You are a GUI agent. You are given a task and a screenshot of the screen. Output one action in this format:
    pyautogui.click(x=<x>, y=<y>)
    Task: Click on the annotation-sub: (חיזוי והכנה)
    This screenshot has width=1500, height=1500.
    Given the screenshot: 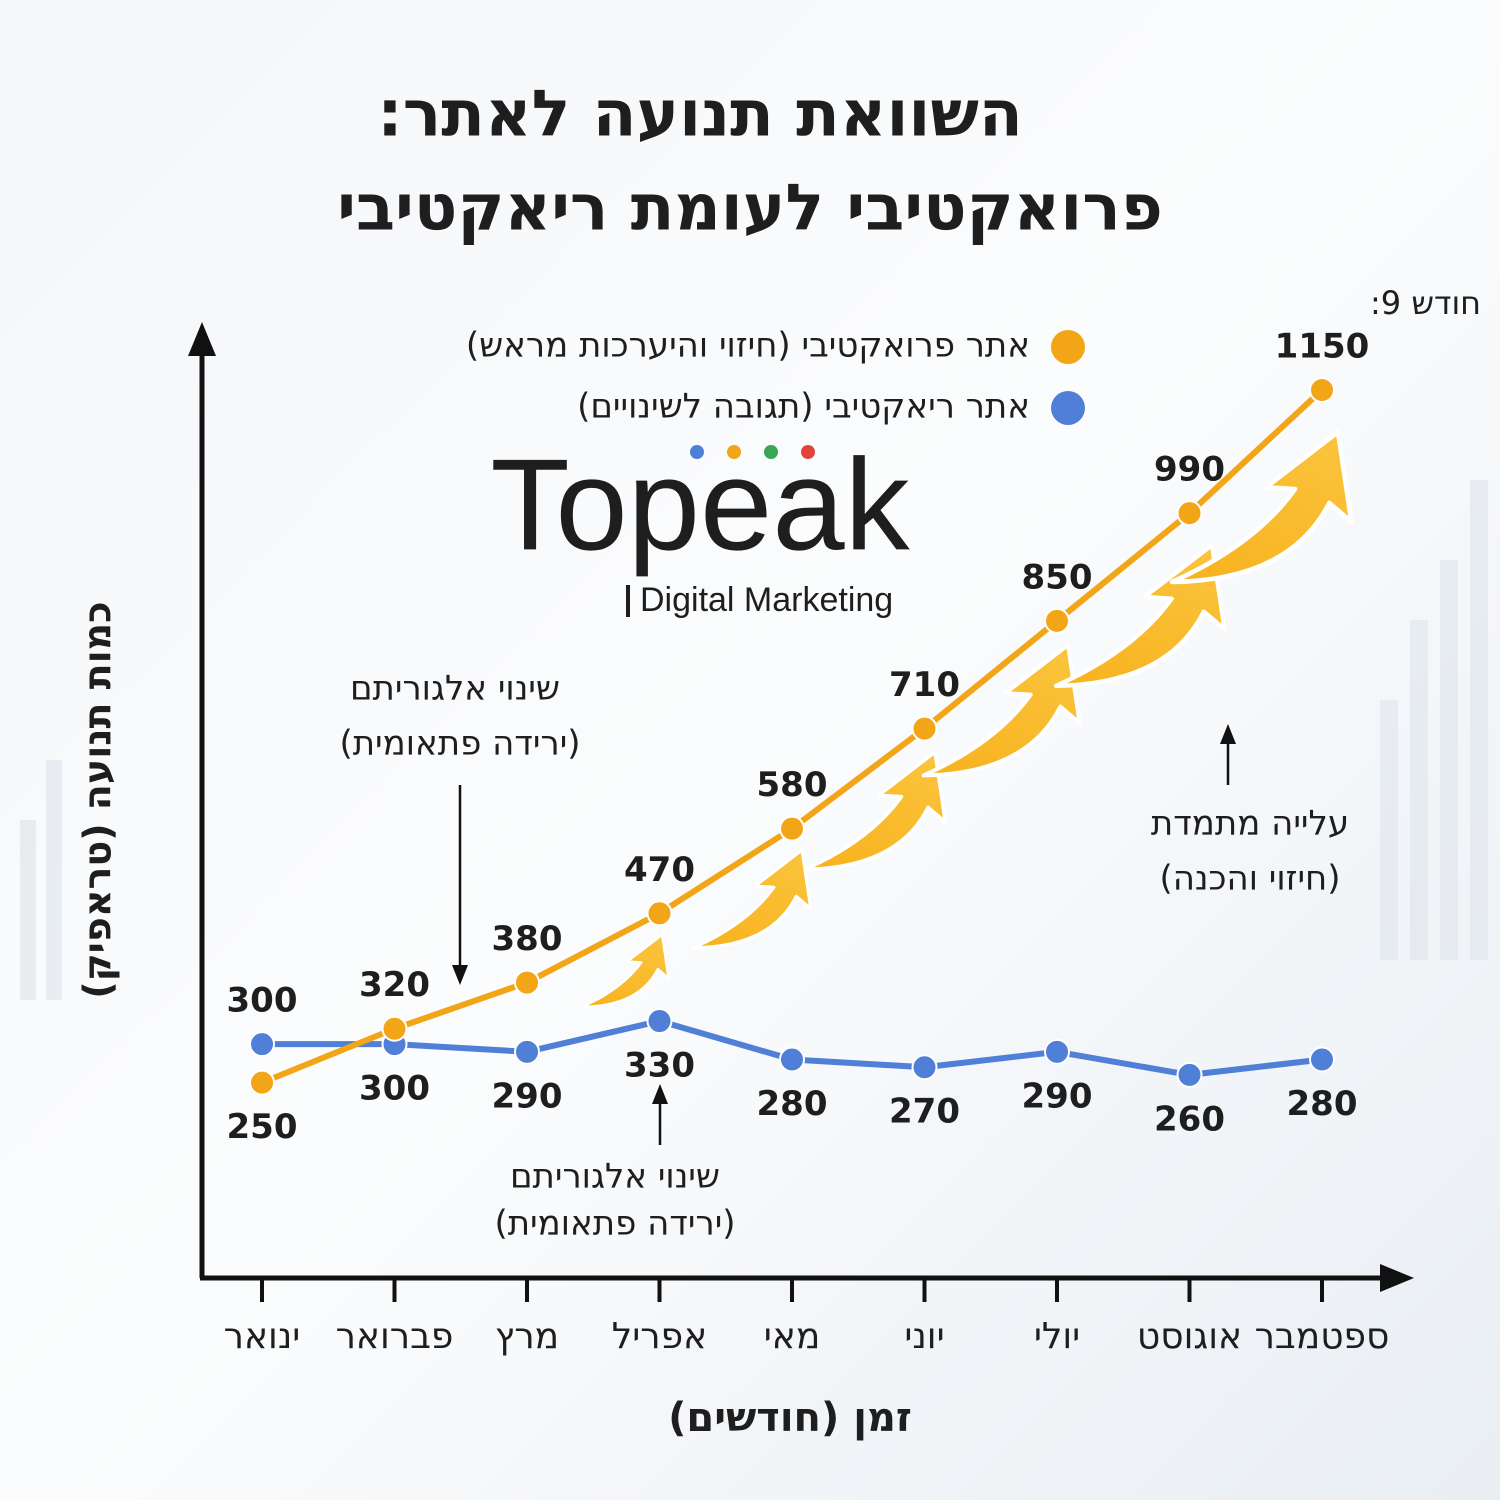 What is the action you would take?
    pyautogui.click(x=1249, y=879)
    